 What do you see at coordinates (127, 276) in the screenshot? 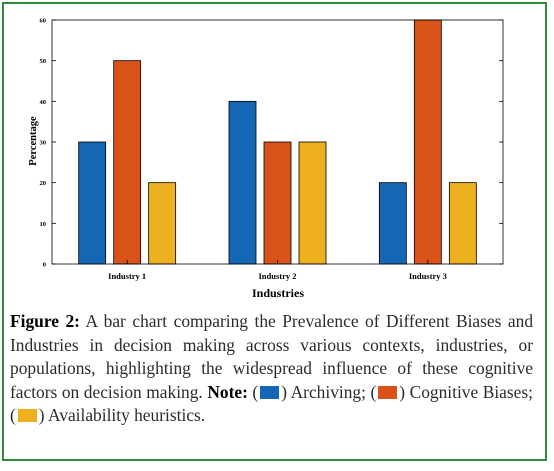
I see `x-tick-label: Industry 1` at bounding box center [127, 276].